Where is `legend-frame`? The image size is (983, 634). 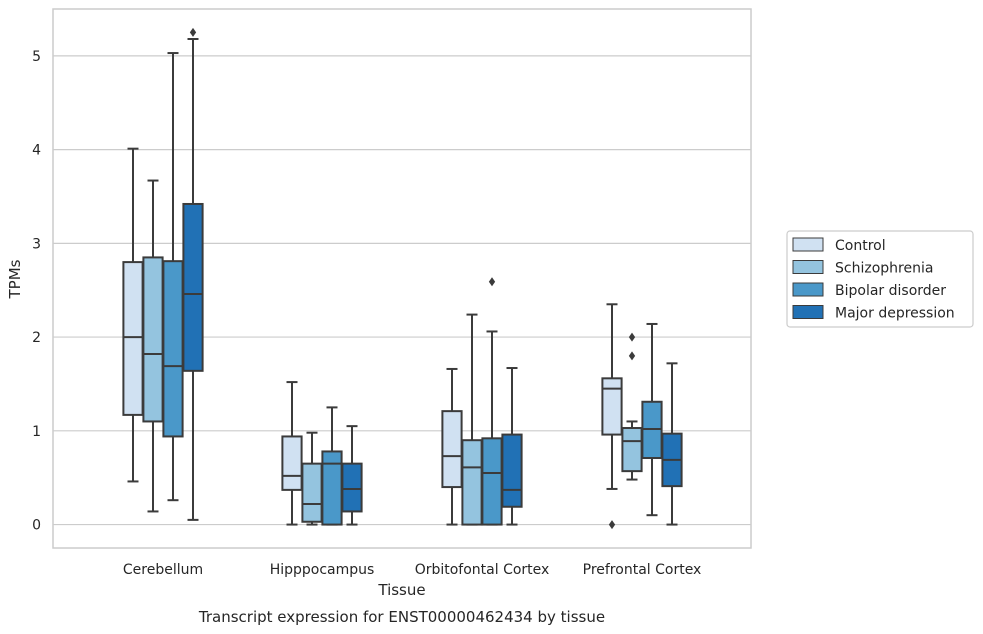 legend-frame is located at coordinates (880, 279).